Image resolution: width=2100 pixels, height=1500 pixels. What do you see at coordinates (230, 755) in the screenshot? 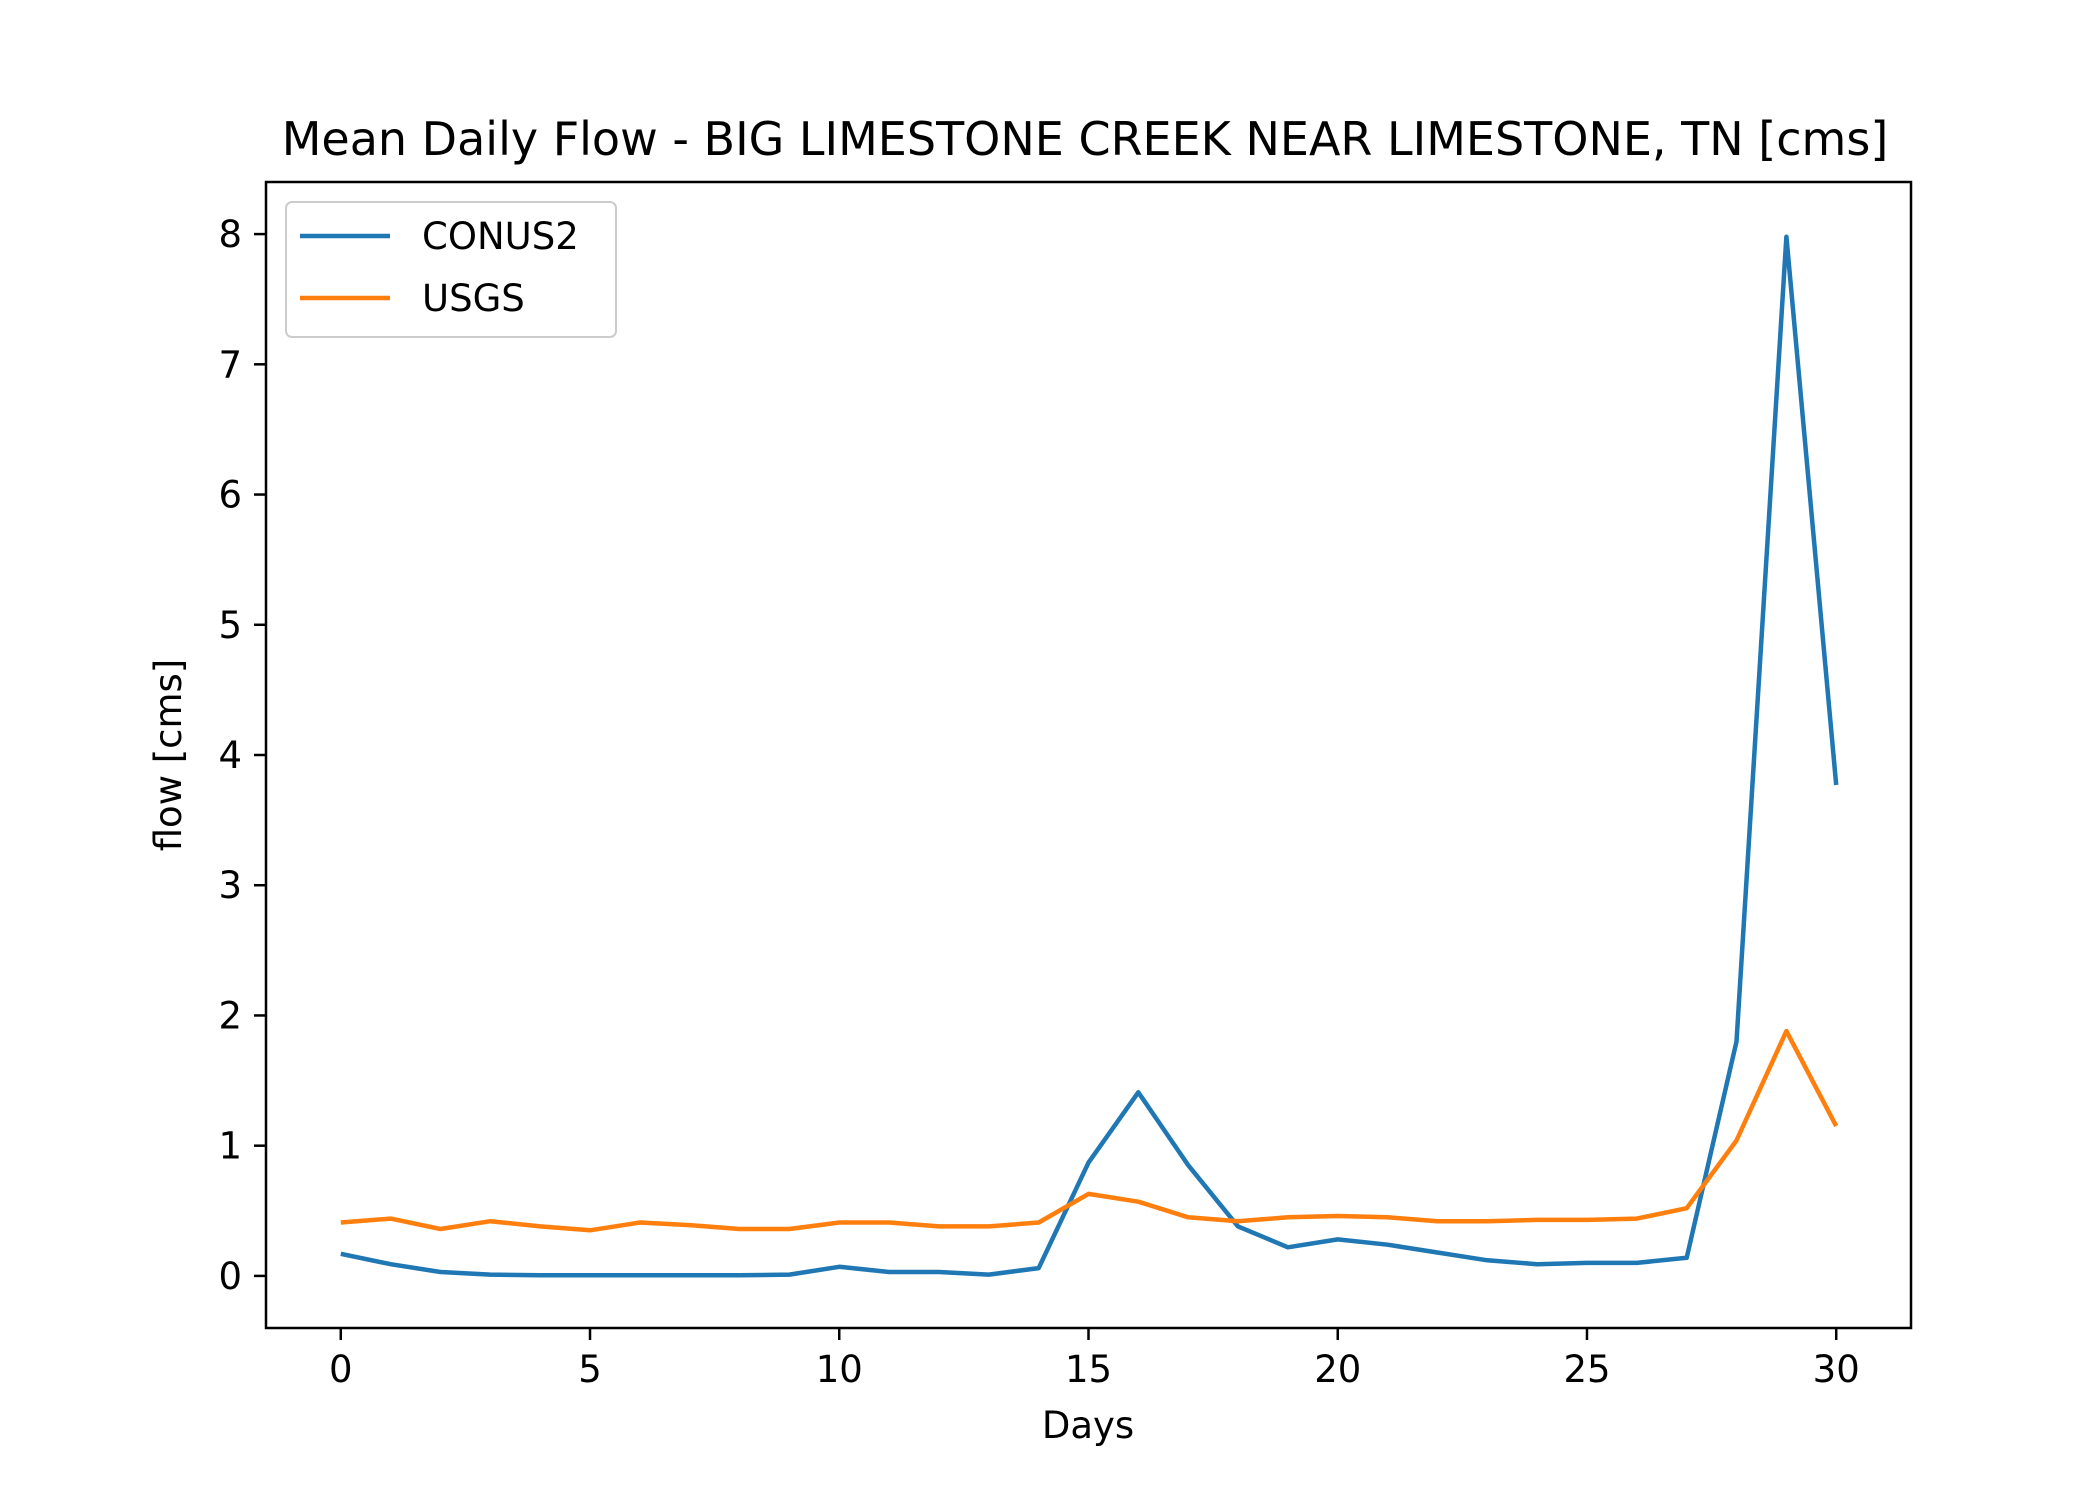
I see `y-tick-label: 4` at bounding box center [230, 755].